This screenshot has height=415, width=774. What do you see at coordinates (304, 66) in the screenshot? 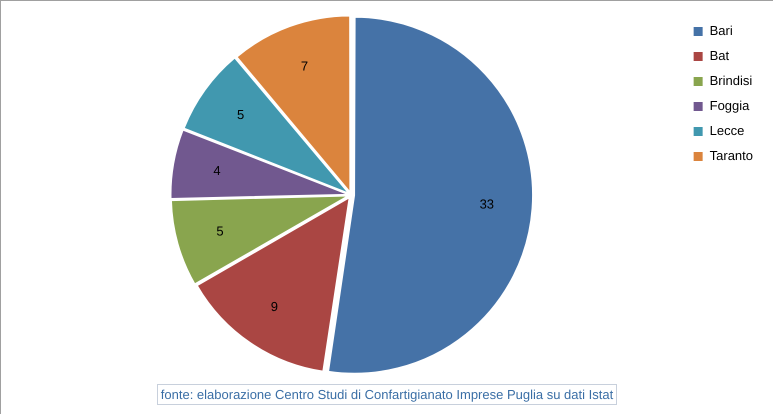
I see `data-label: 7` at bounding box center [304, 66].